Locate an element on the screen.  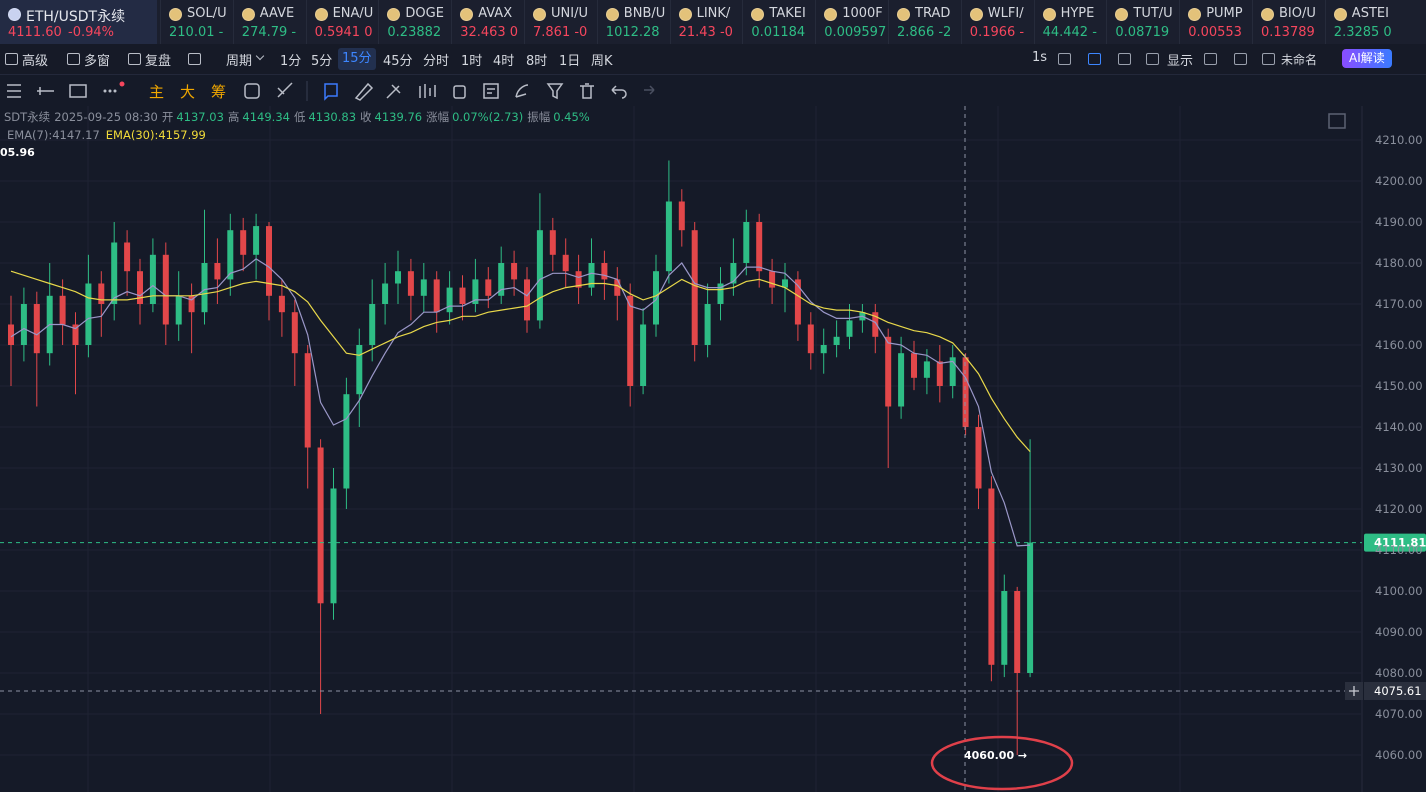
undo-icon is located at coordinates (619, 92).